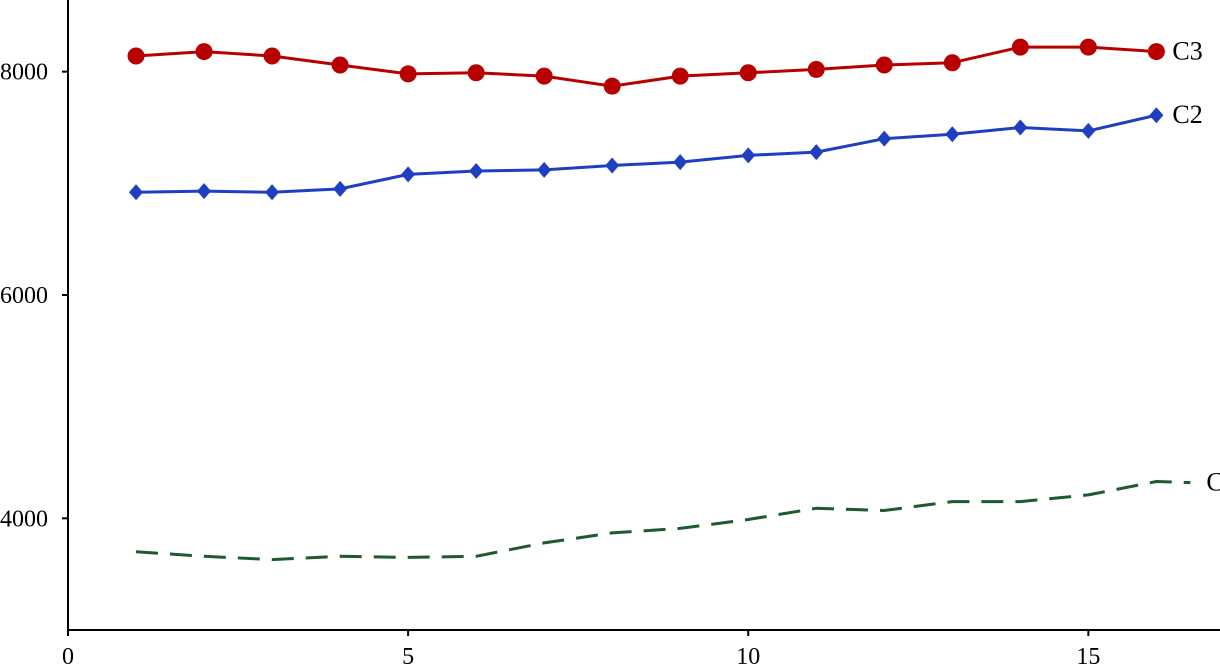 The width and height of the screenshot is (1220, 665). Describe the element at coordinates (1088, 654) in the screenshot. I see `x-tick-label: 15` at that location.